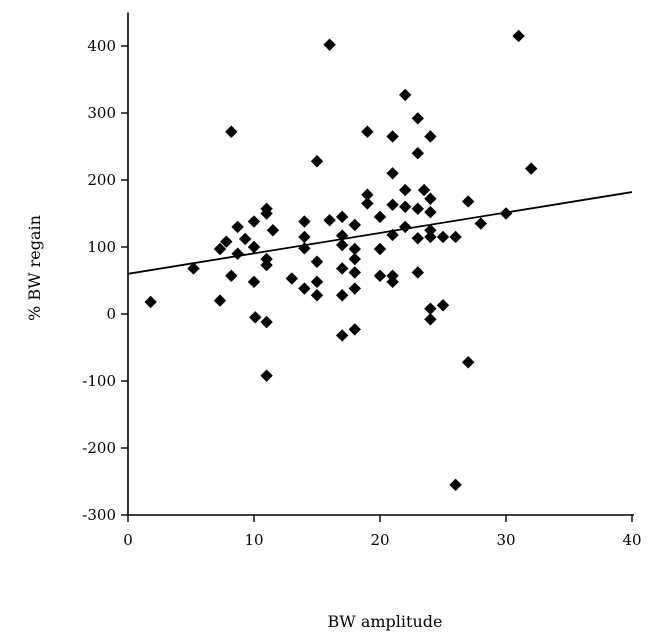  What do you see at coordinates (99, 448) in the screenshot?
I see `y-tick-label: -200` at bounding box center [99, 448].